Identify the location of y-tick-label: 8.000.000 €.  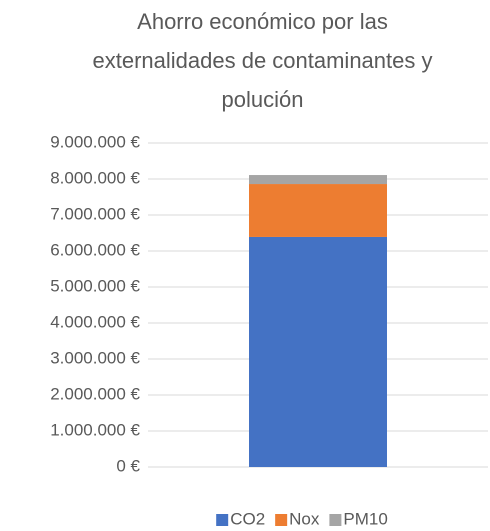
(95, 177).